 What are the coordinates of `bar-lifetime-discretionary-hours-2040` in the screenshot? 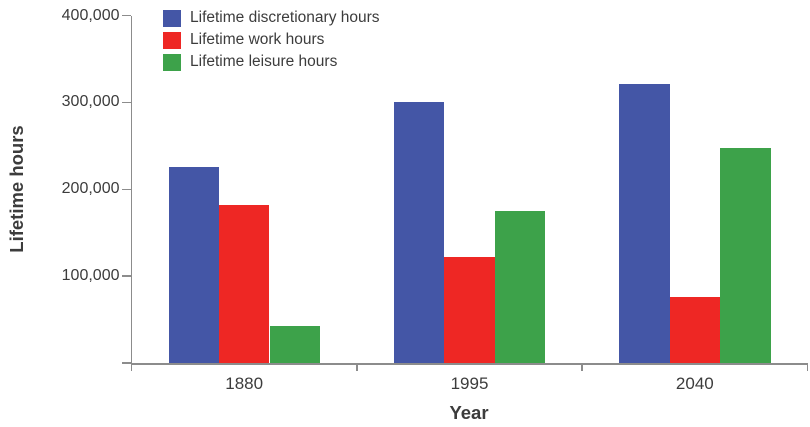 It's located at (644, 223).